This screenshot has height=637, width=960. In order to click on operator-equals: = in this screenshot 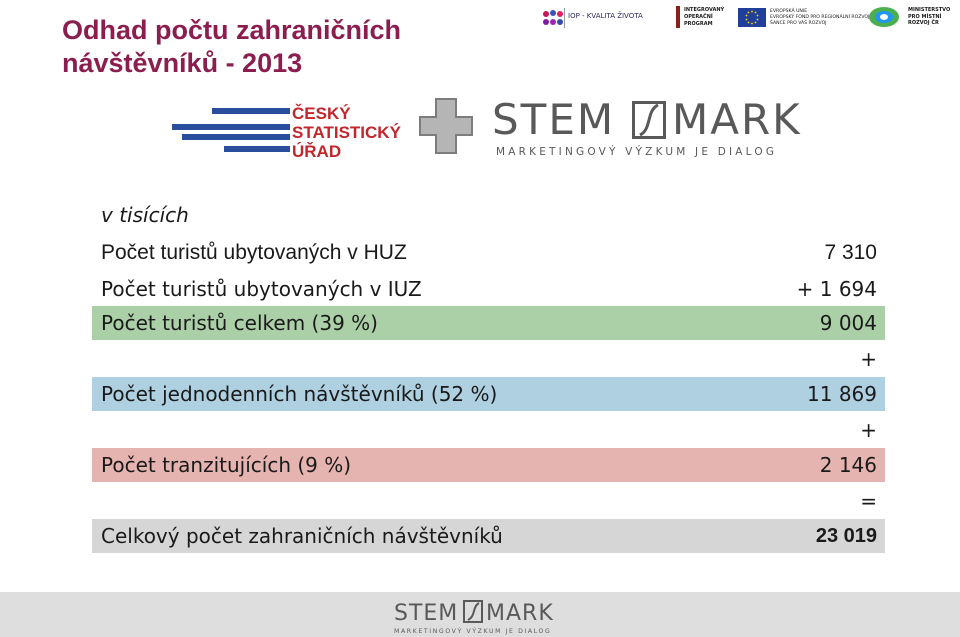, I will do `click(868, 501)`.